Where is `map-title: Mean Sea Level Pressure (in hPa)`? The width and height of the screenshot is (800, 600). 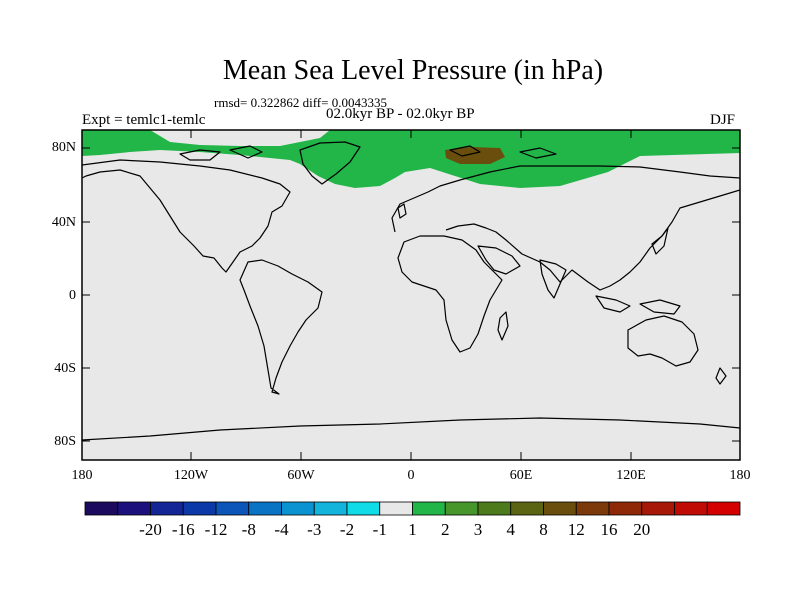 map-title: Mean Sea Level Pressure (in hPa) is located at coordinates (413, 70).